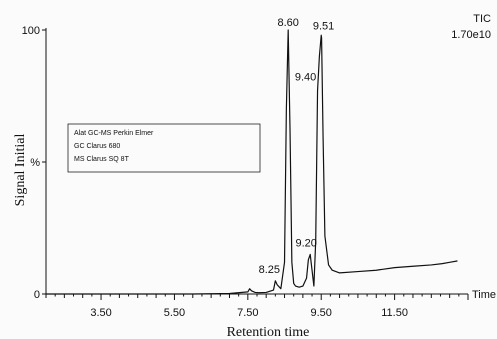 This screenshot has width=497, height=339. Describe the element at coordinates (484, 295) in the screenshot. I see `x-axis-end-label: Time` at that location.